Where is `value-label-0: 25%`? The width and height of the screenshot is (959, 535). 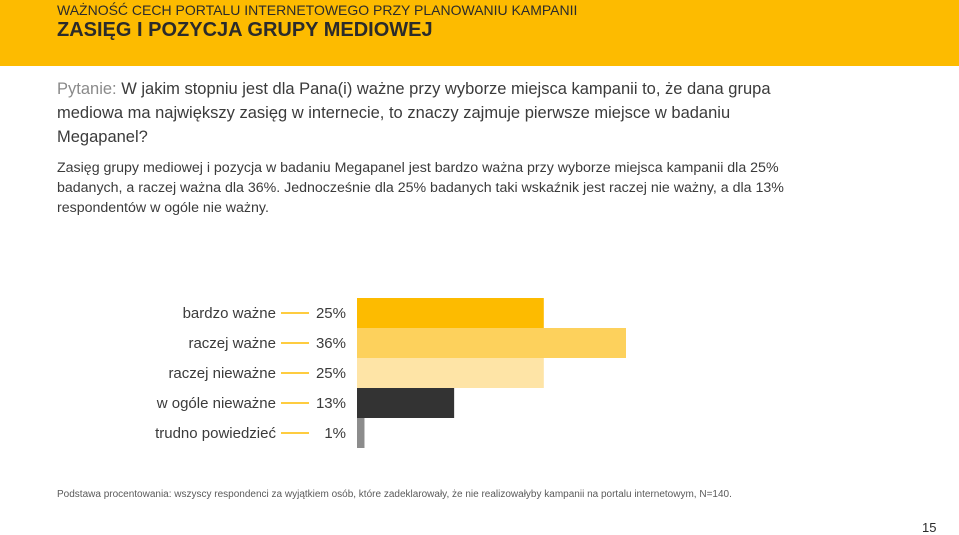
value-label-0: 25% is located at coordinates (331, 313).